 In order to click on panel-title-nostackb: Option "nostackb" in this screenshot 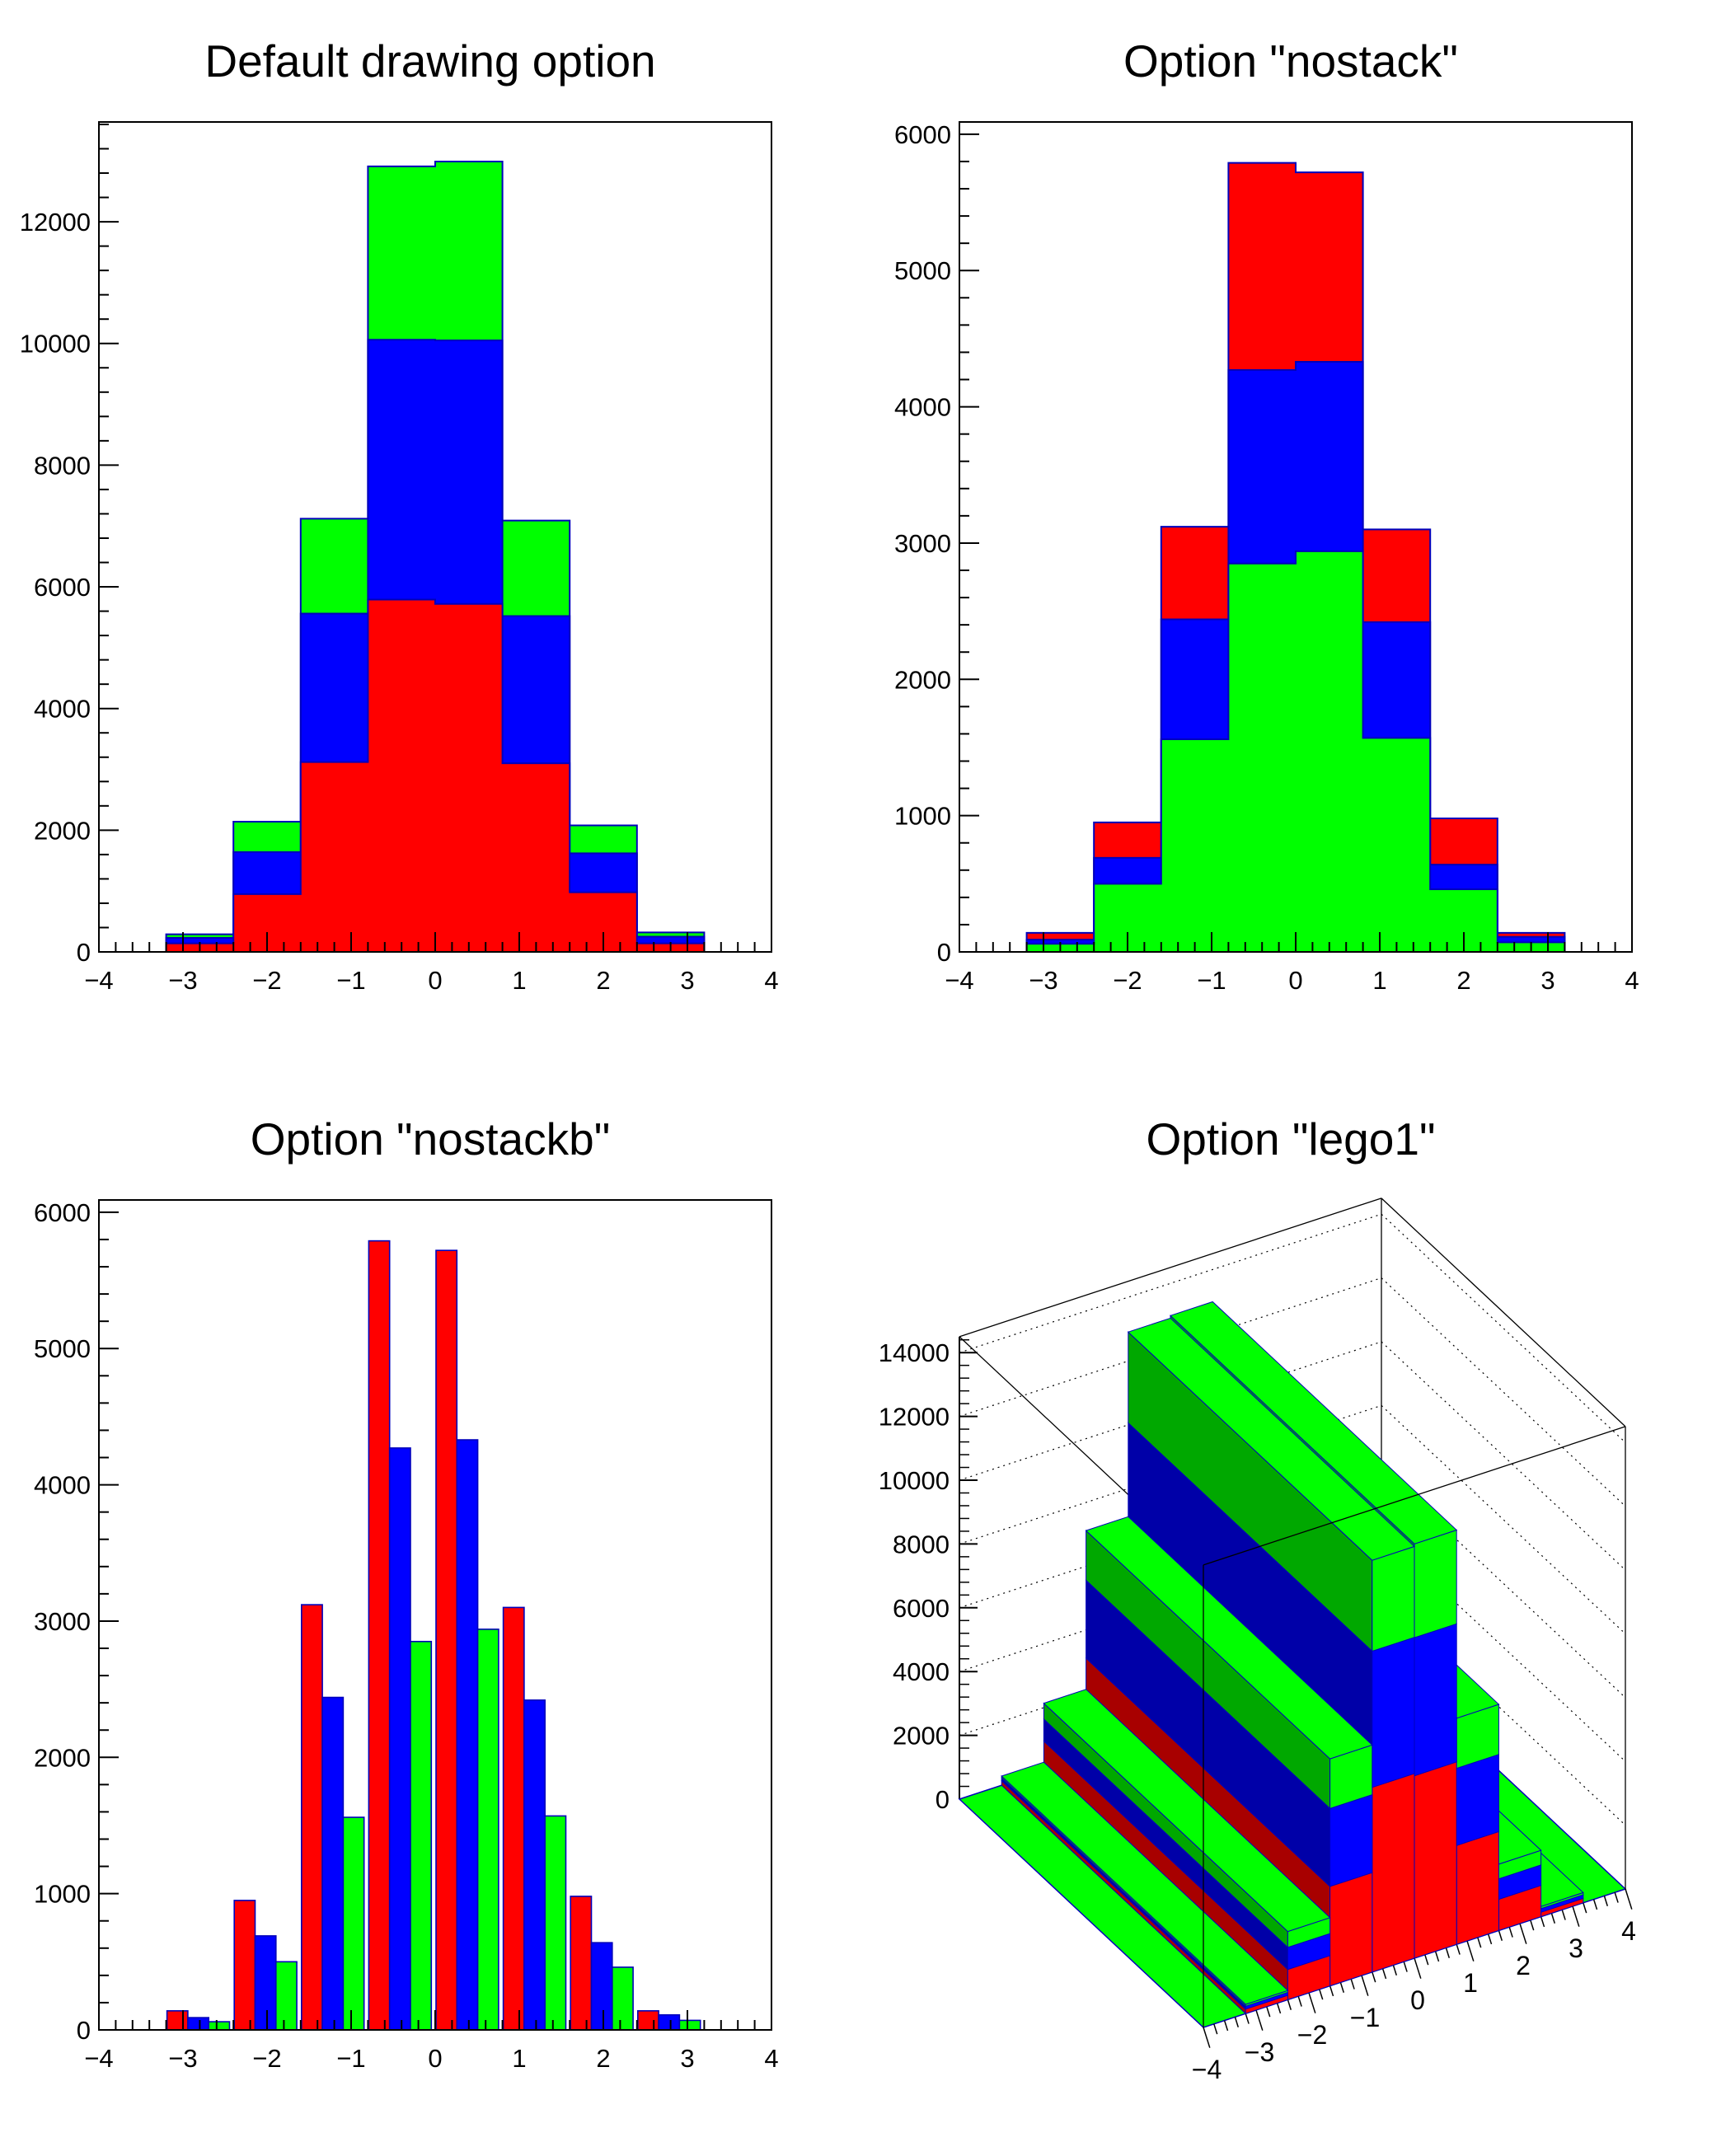, I will do `click(430, 1139)`.